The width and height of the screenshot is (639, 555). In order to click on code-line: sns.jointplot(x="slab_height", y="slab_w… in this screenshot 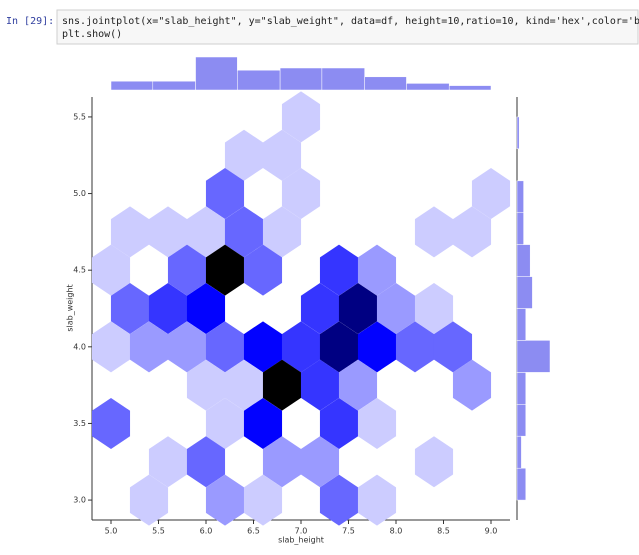, I will do `click(350, 21)`.